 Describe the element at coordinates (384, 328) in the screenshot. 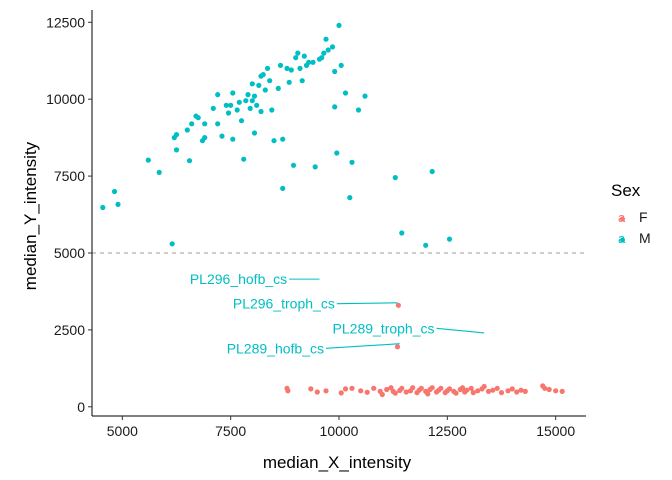

I see `annotation-label: PL289_troph_cs` at that location.